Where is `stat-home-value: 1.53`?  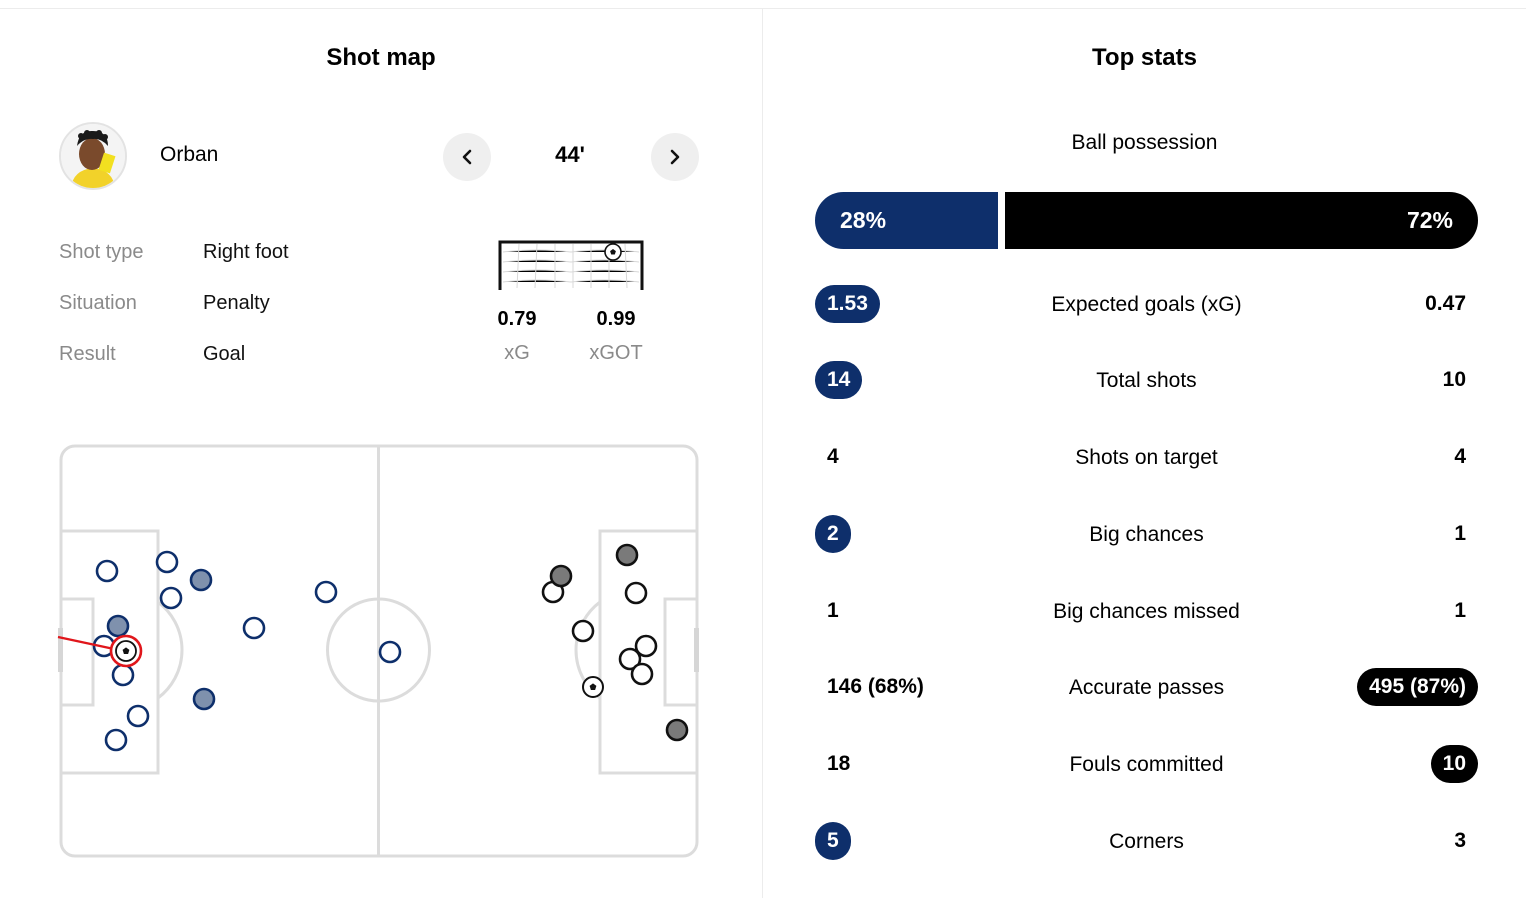 stat-home-value: 1.53 is located at coordinates (847, 304).